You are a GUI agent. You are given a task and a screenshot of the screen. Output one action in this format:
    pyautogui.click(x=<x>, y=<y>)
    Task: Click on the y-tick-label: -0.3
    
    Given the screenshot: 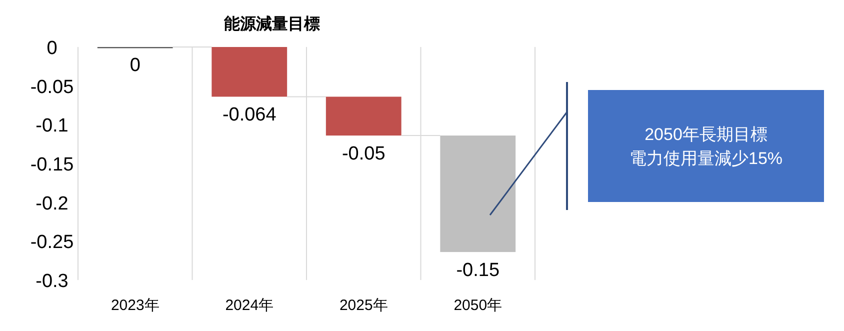 What is the action you would take?
    pyautogui.click(x=52, y=281)
    